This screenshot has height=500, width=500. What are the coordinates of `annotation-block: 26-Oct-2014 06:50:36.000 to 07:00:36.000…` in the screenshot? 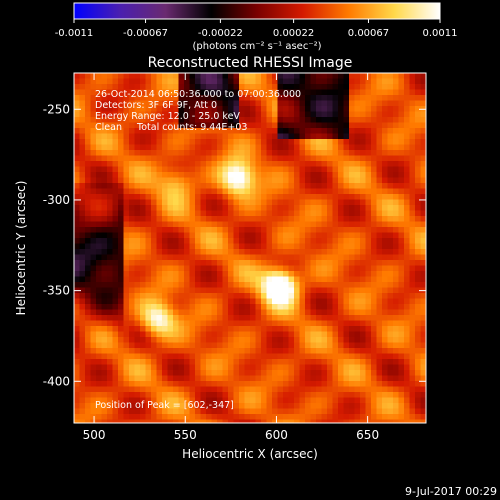 It's located at (198, 111).